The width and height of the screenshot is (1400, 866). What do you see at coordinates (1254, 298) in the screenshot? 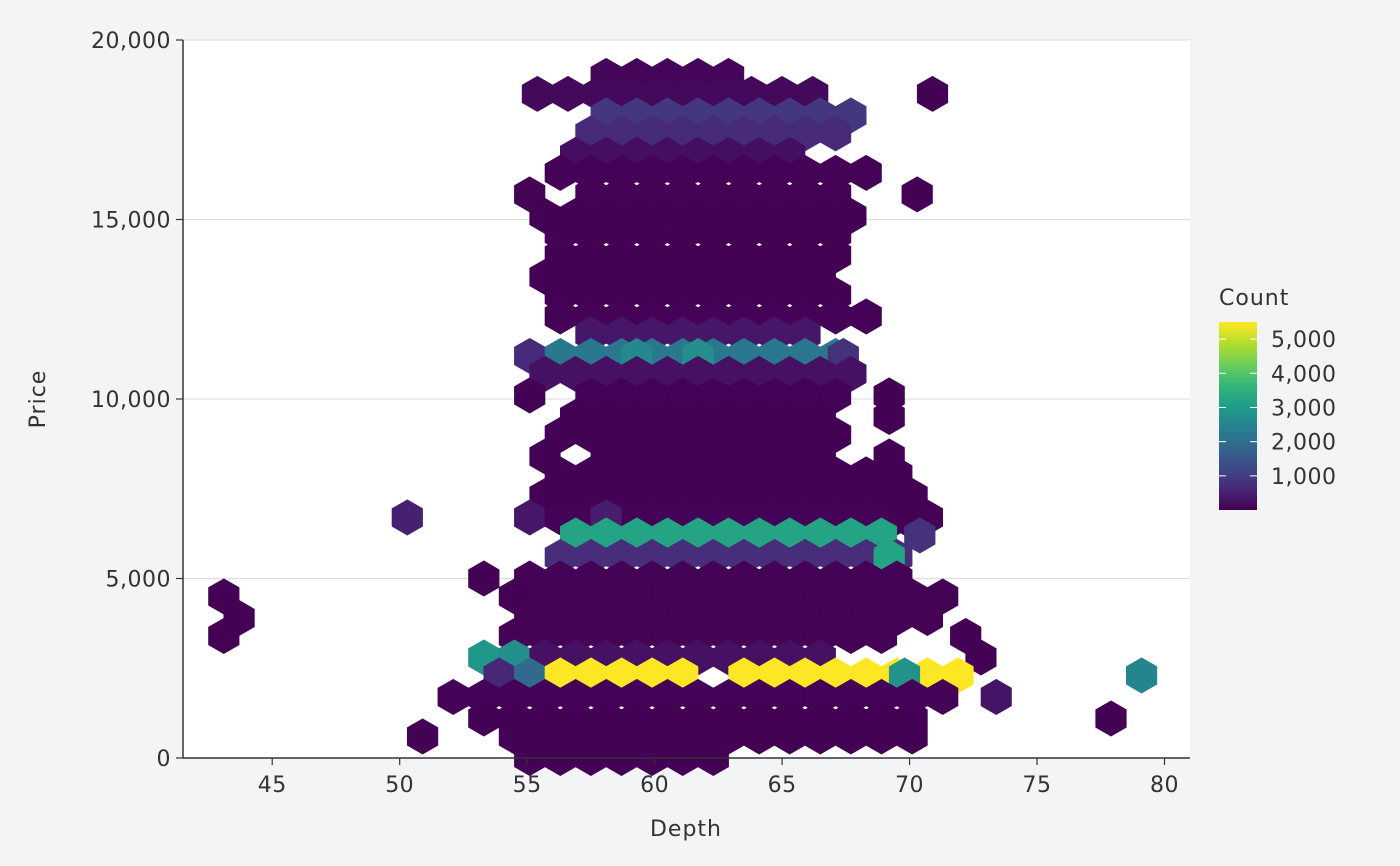
I see `legend-title: Count` at bounding box center [1254, 298].